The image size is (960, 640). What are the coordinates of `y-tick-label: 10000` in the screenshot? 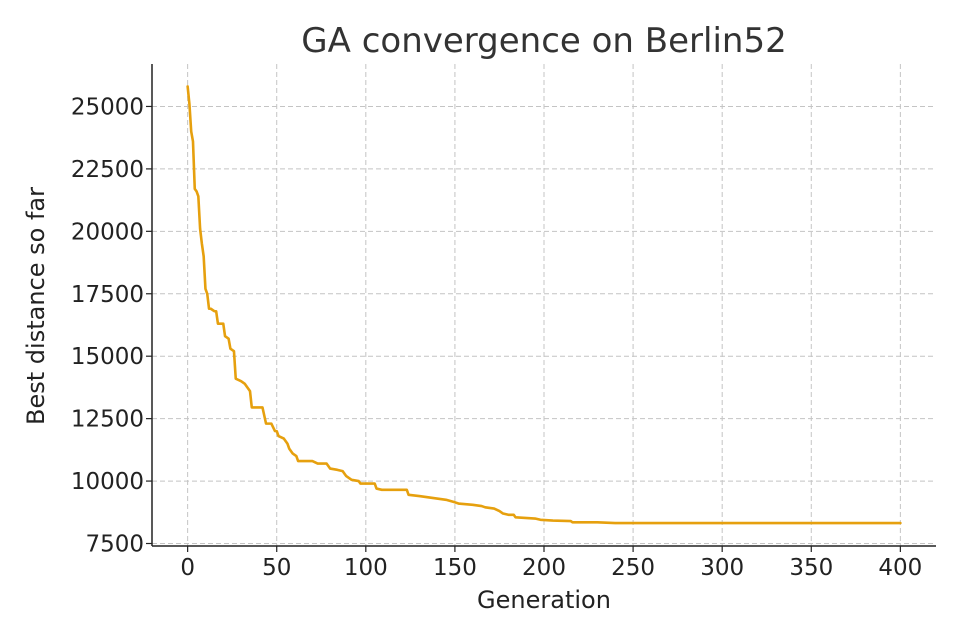 It's located at (107, 482).